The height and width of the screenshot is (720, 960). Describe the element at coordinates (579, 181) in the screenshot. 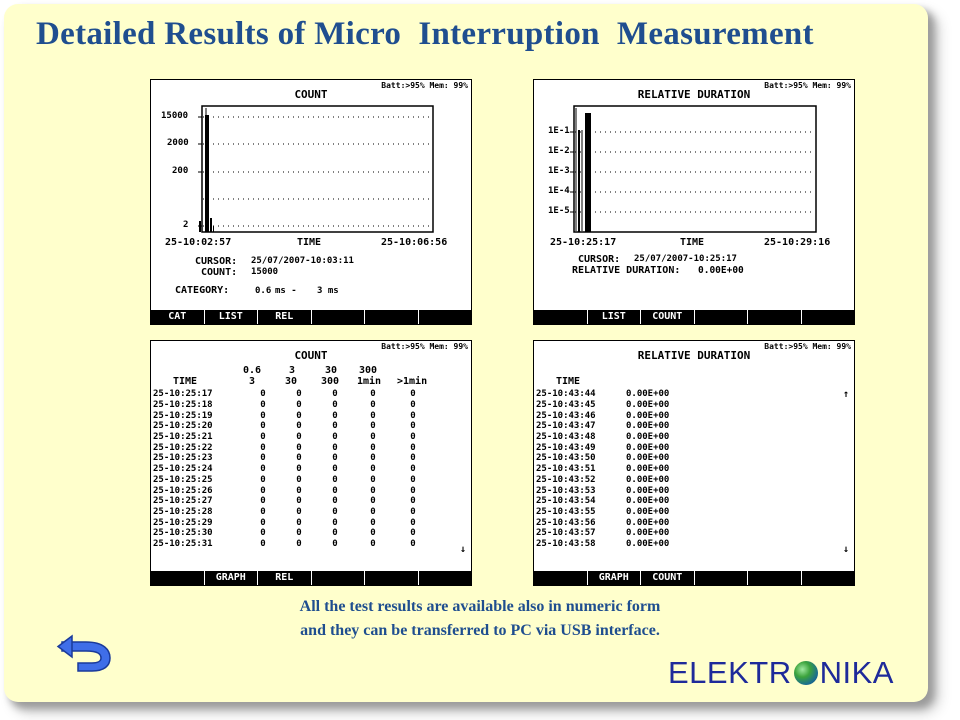

I see `reldur-bar` at that location.